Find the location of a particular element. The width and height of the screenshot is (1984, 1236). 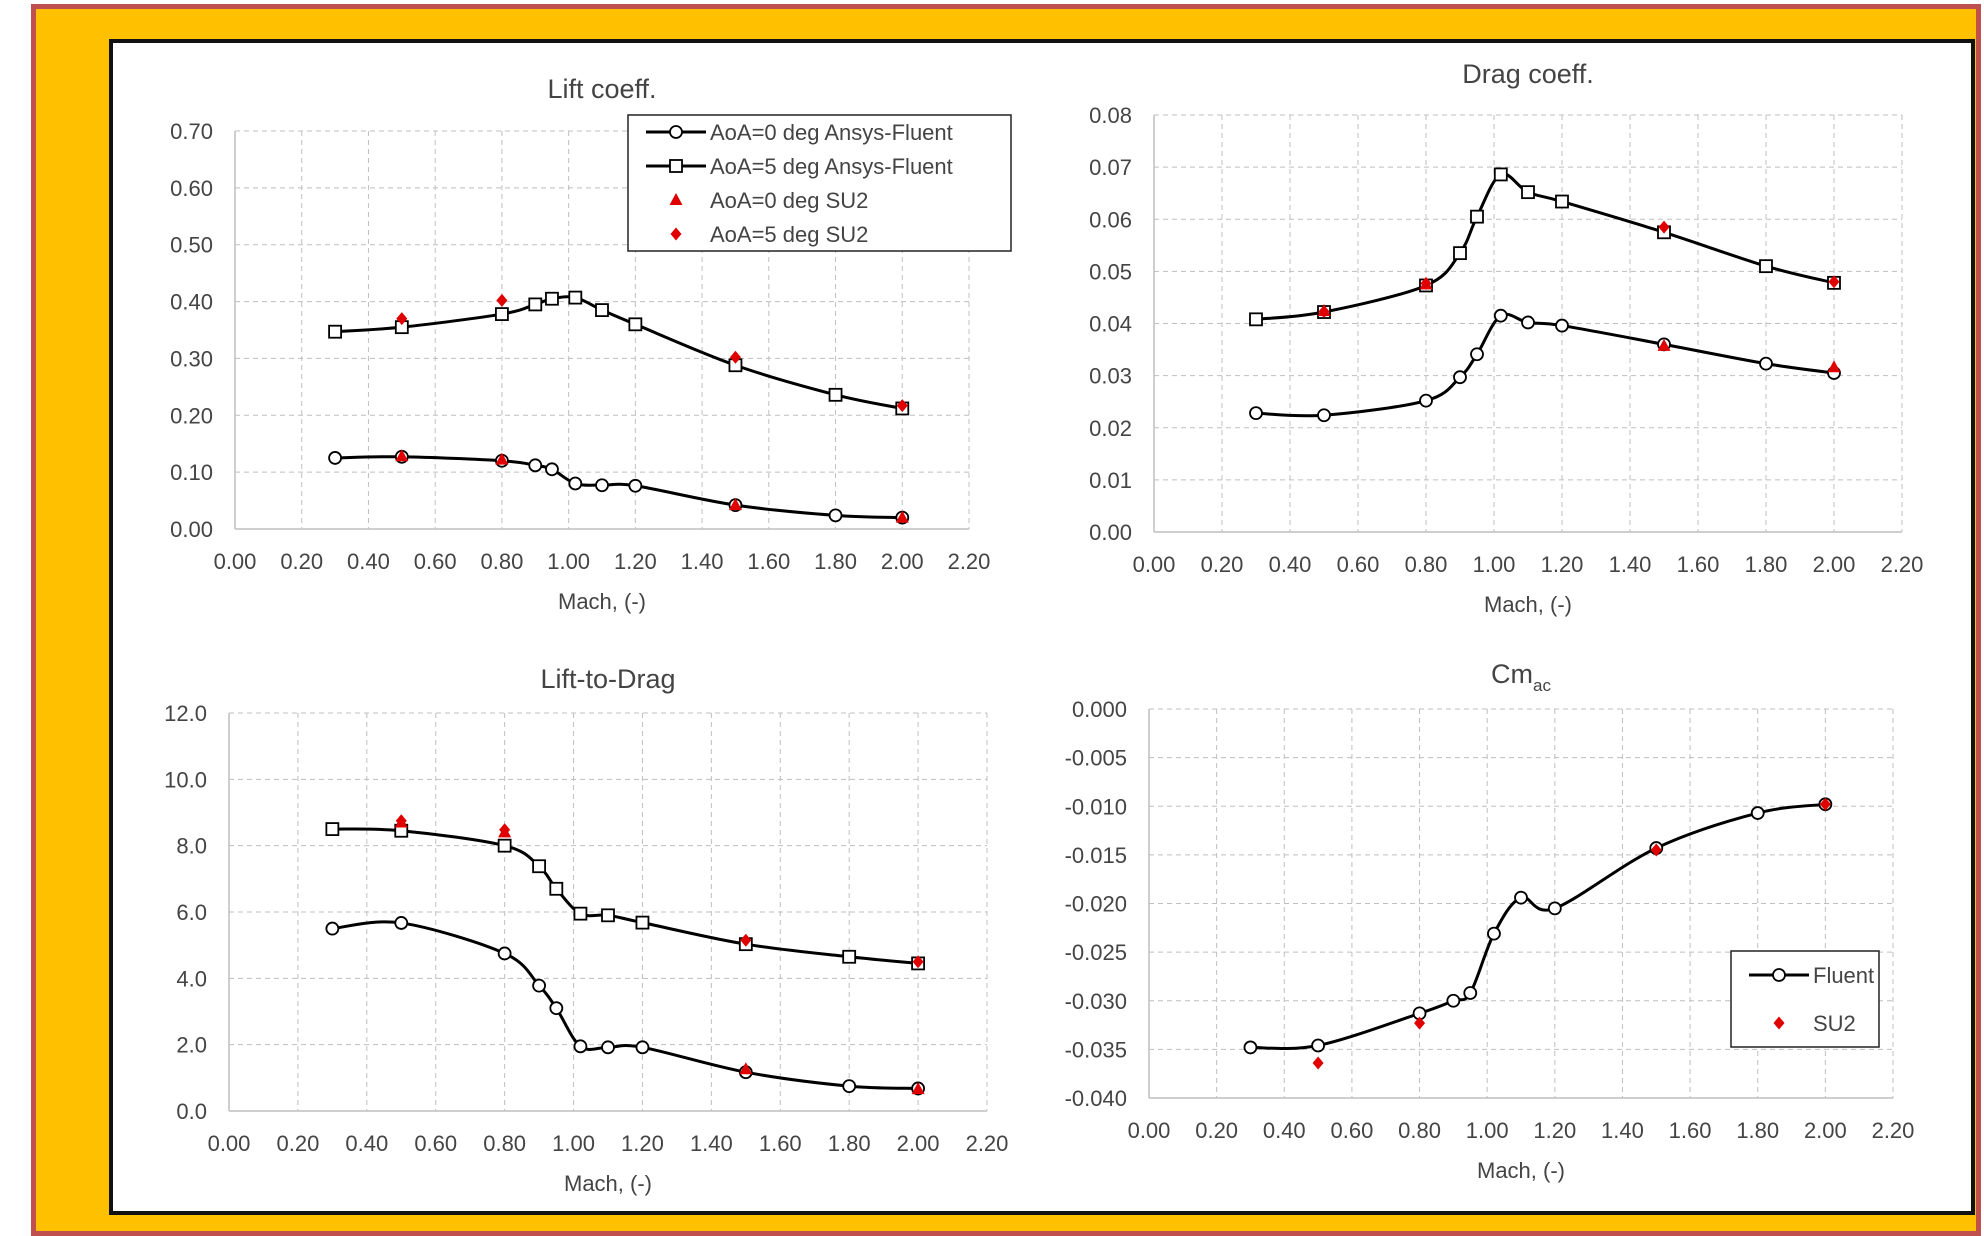

y-tick-label: 8.0 is located at coordinates (191, 846).